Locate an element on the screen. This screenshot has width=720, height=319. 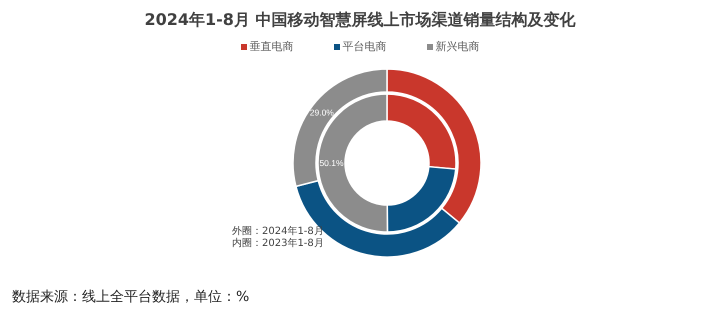
data-label: 29.0% is located at coordinates (322, 112).